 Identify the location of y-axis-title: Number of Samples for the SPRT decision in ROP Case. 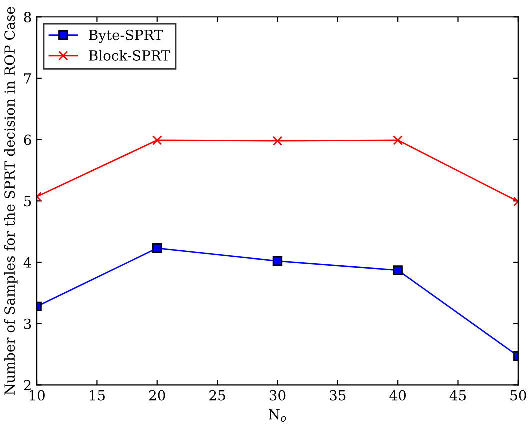
(11, 201).